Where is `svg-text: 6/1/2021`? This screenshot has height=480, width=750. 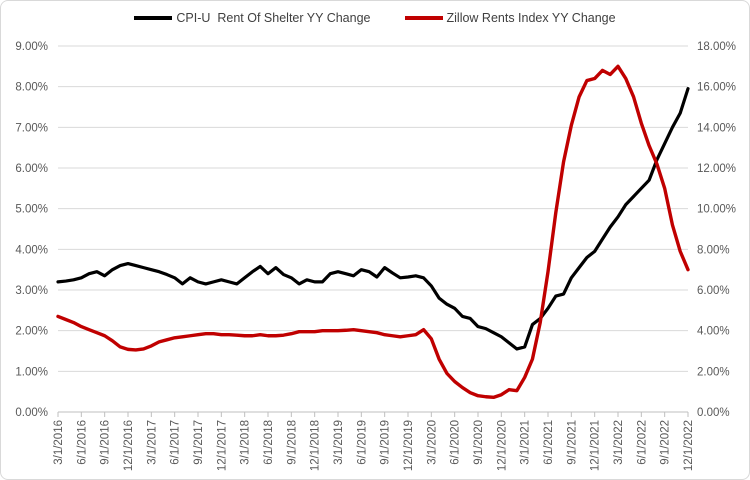
svg-text: 6/1/2021 is located at coordinates (549, 442).